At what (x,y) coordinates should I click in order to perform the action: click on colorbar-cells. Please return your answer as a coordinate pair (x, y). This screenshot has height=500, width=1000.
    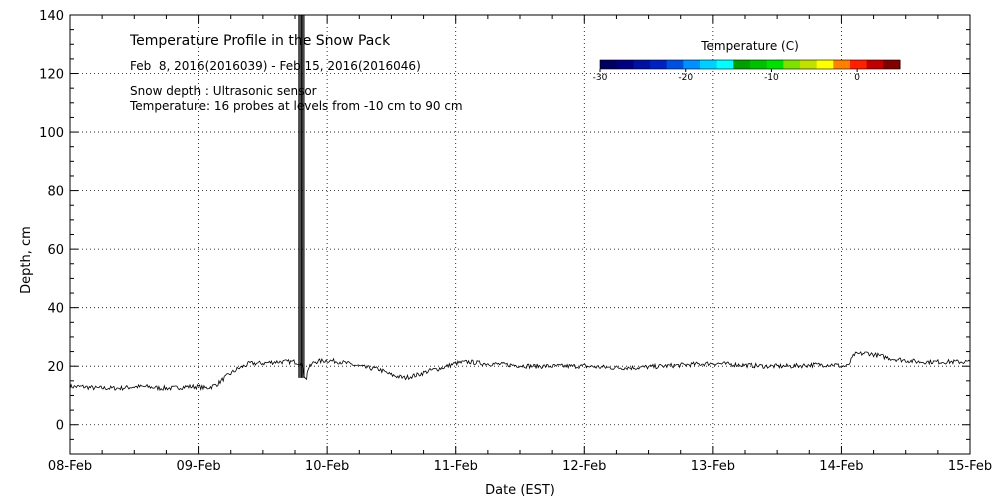
    Looking at the image, I should click on (750, 64).